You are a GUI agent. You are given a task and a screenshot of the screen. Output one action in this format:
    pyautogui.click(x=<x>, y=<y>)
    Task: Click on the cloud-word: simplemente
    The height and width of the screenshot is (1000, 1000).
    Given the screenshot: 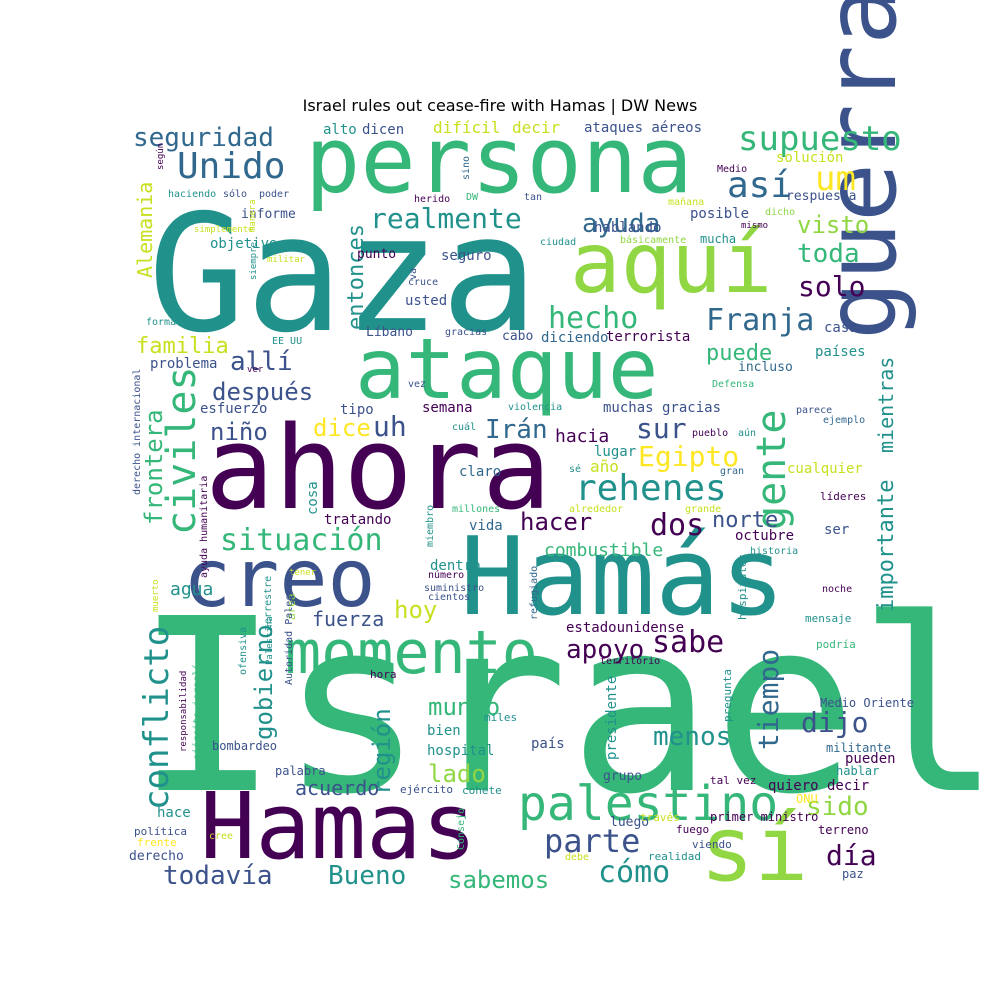 What is the action you would take?
    pyautogui.click(x=224, y=230)
    